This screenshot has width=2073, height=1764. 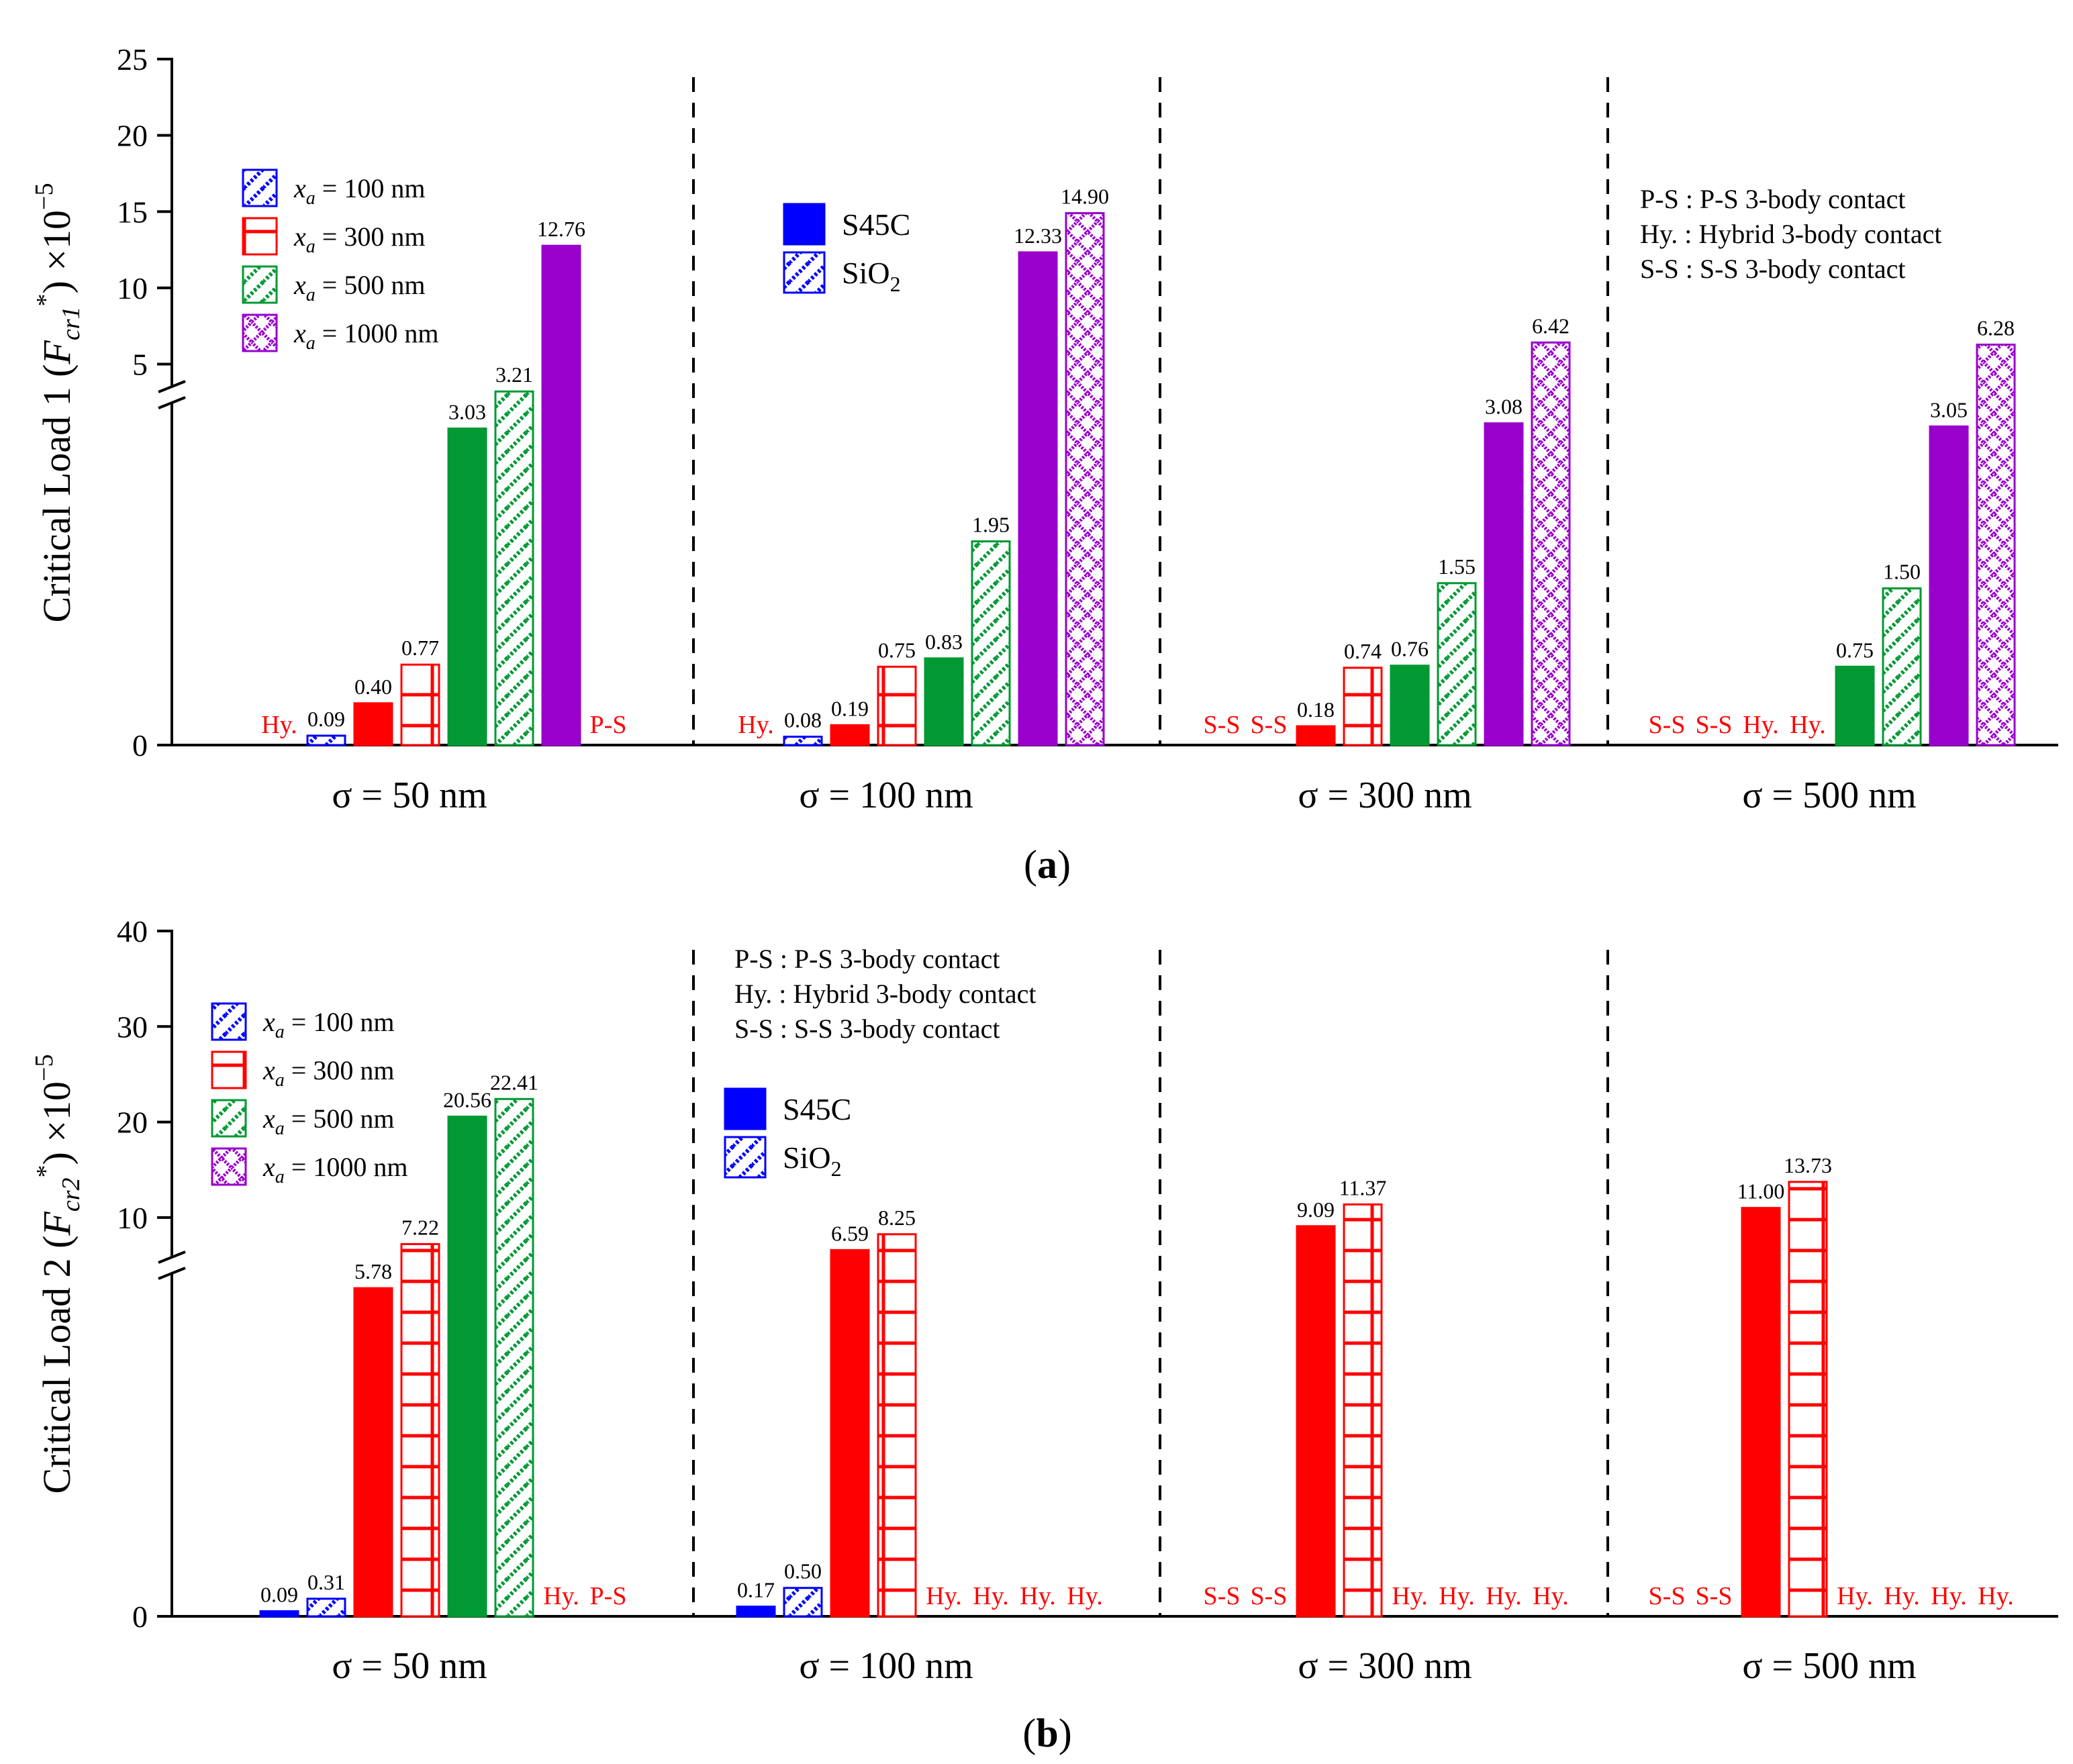 What do you see at coordinates (359, 240) in the screenshot?
I see `legend-label: xa = 300 nm` at bounding box center [359, 240].